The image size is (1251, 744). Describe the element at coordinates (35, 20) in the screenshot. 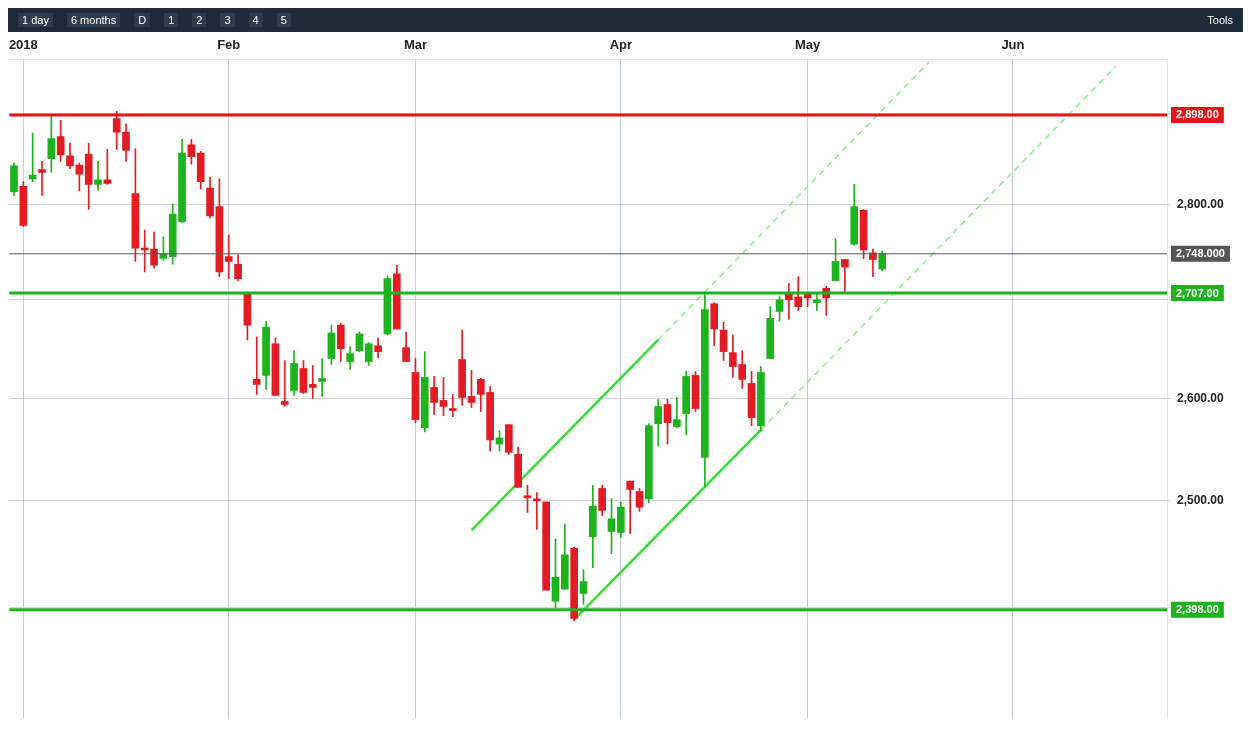

I see `text: 1 day` at that location.